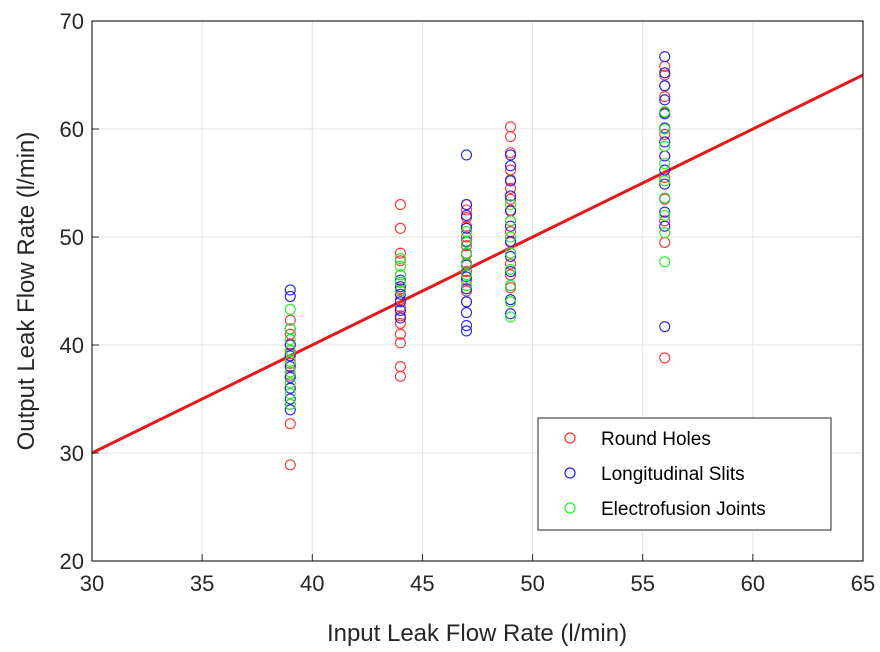 This screenshot has height=652, width=880. I want to click on y-tick-label: 50, so click(72, 237).